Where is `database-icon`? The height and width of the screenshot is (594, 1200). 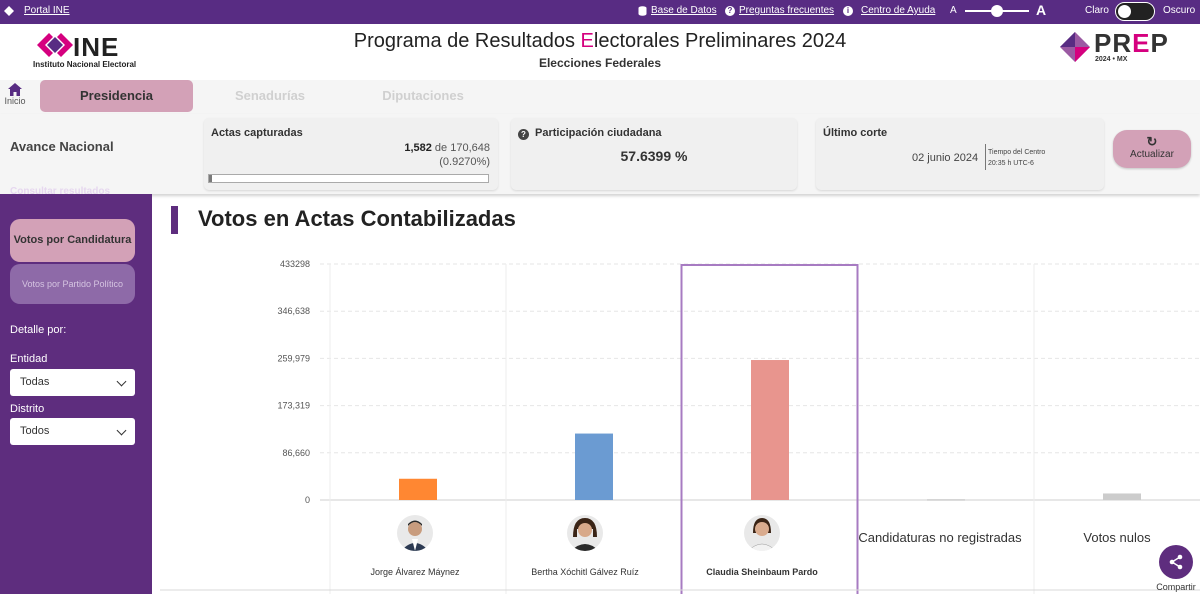
database-icon is located at coordinates (642, 10).